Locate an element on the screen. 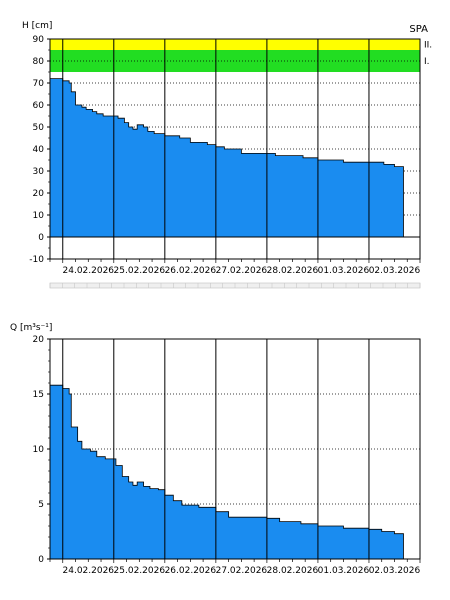 The height and width of the screenshot is (600, 450). discharge-ylabel: Q [m³s⁻¹] is located at coordinates (31, 328).